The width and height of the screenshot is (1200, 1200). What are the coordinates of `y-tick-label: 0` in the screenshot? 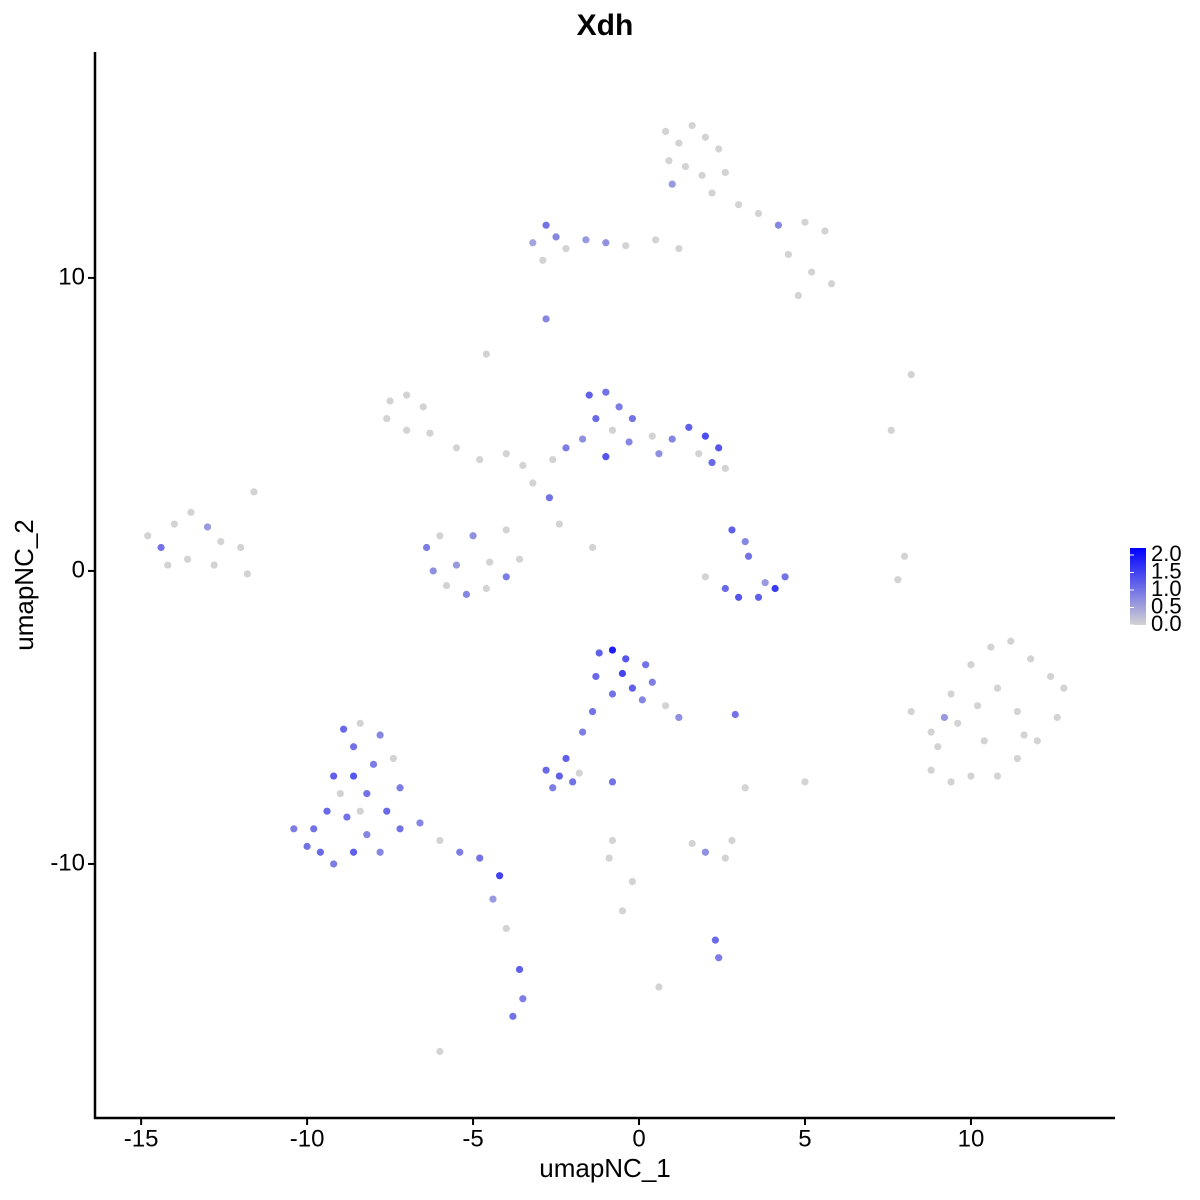 It's located at (78, 569).